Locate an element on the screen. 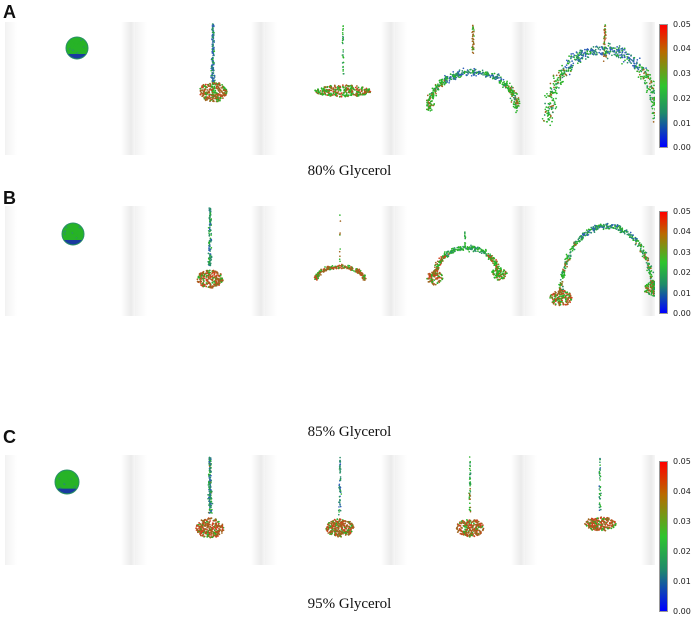 The image size is (699, 627). caption-80-glycerol: 80% Glycerol is located at coordinates (349, 171).